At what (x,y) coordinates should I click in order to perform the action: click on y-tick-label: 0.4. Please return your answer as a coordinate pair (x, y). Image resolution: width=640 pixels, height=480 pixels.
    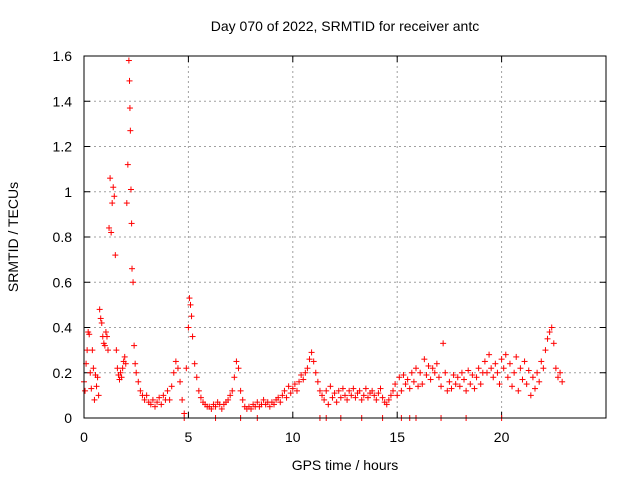
    Looking at the image, I should click on (63, 328).